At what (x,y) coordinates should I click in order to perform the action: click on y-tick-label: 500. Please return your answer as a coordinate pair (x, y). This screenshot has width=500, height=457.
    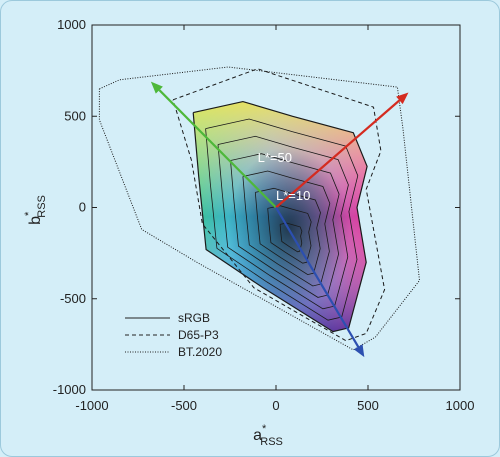
    Looking at the image, I should click on (75, 115).